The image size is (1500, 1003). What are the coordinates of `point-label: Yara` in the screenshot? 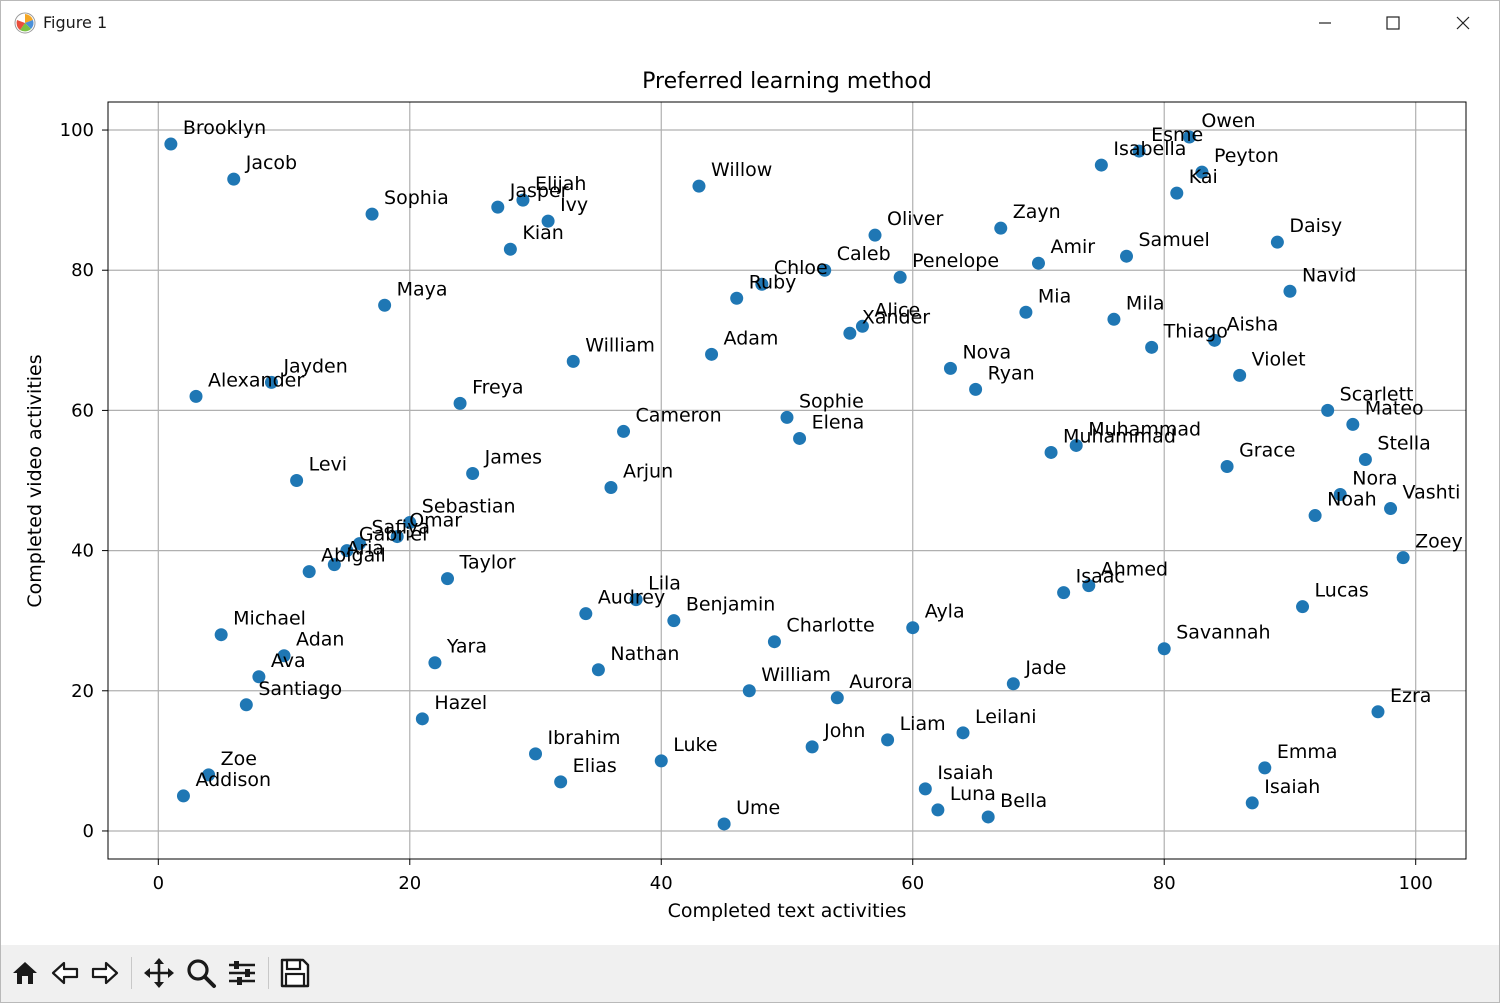 It's located at (466, 647).